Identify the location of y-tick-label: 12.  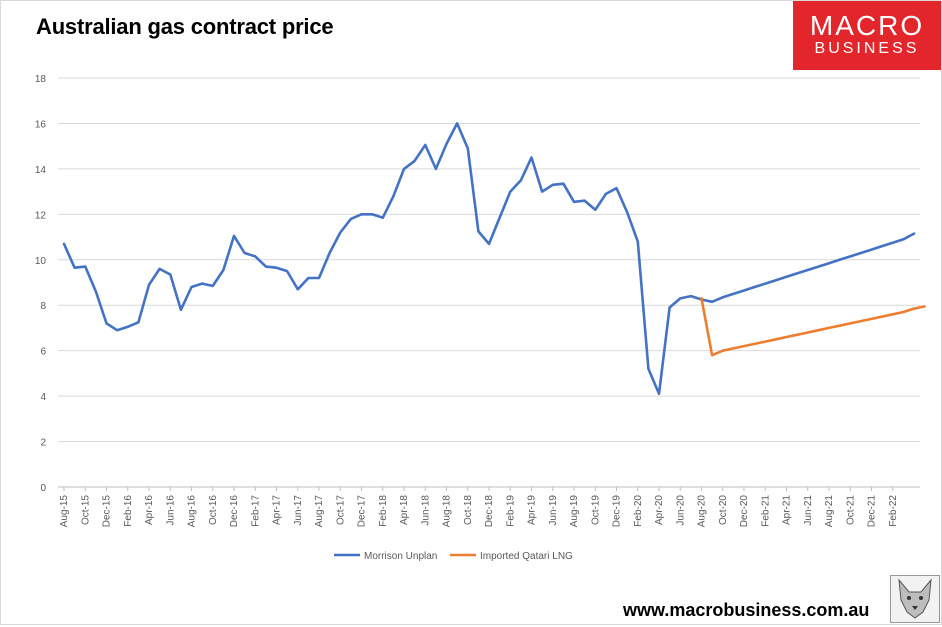
(41, 215).